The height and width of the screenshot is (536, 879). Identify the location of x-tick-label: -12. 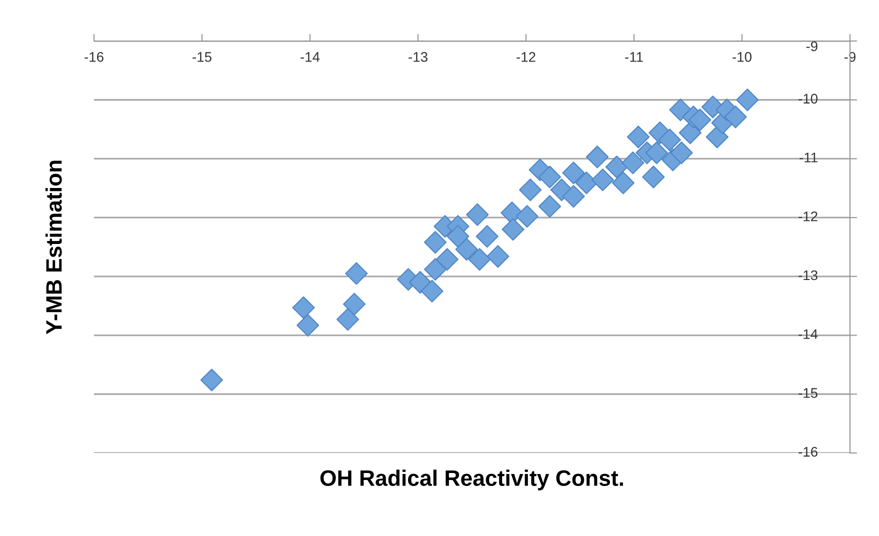
(526, 57).